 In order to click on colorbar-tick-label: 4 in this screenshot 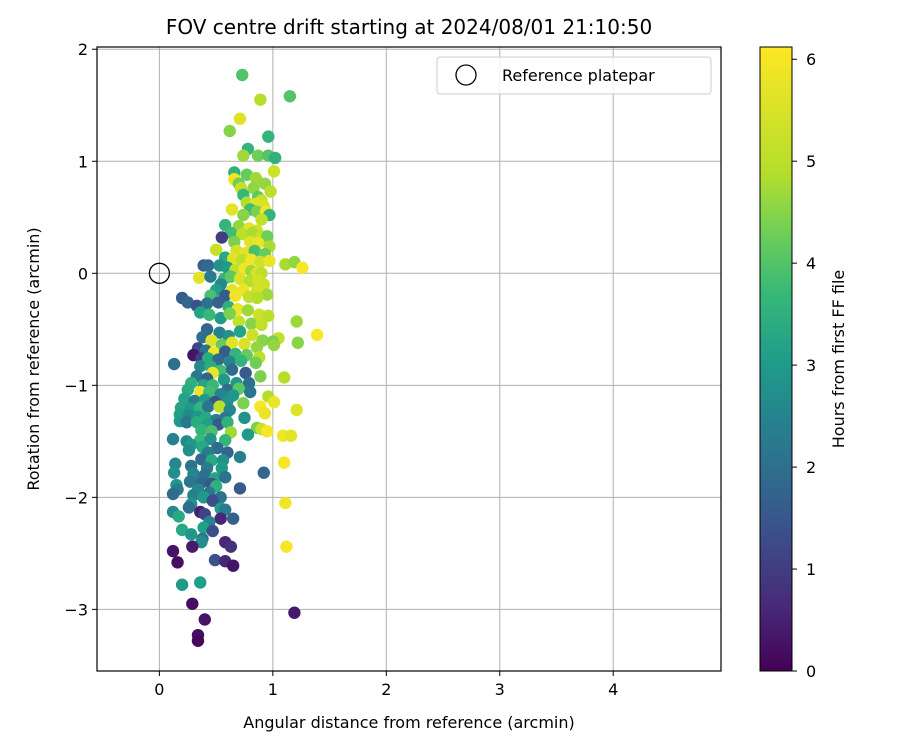, I will do `click(811, 263)`.